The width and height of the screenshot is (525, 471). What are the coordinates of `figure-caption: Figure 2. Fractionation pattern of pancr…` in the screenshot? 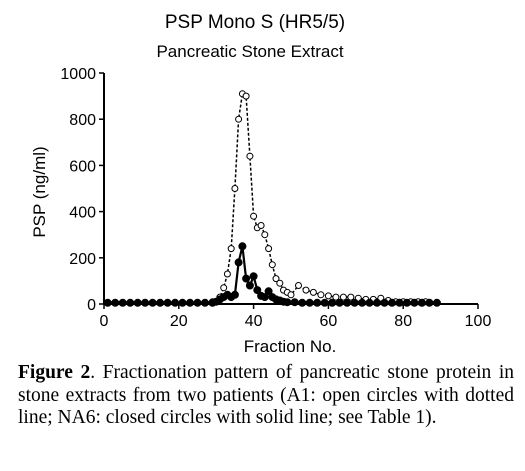 It's located at (266, 396).